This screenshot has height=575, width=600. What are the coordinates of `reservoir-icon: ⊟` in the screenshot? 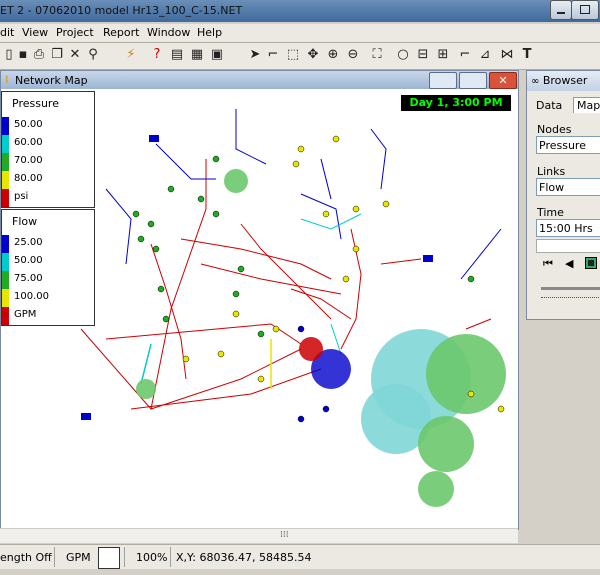 It's located at (423, 54).